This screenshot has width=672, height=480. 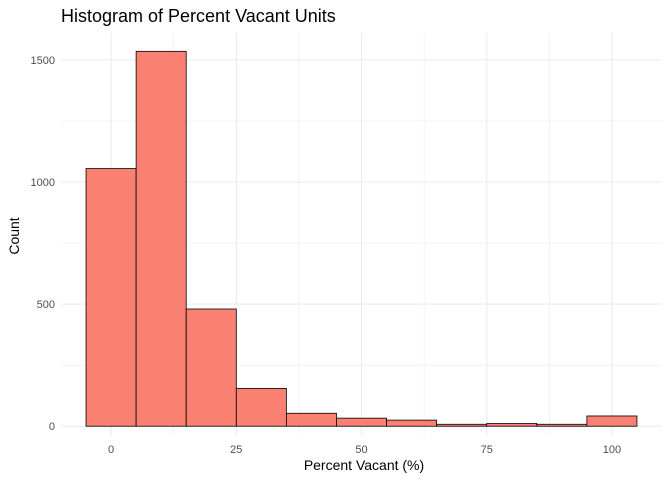 What do you see at coordinates (236, 450) in the screenshot?
I see `x-tick-label: 25` at bounding box center [236, 450].